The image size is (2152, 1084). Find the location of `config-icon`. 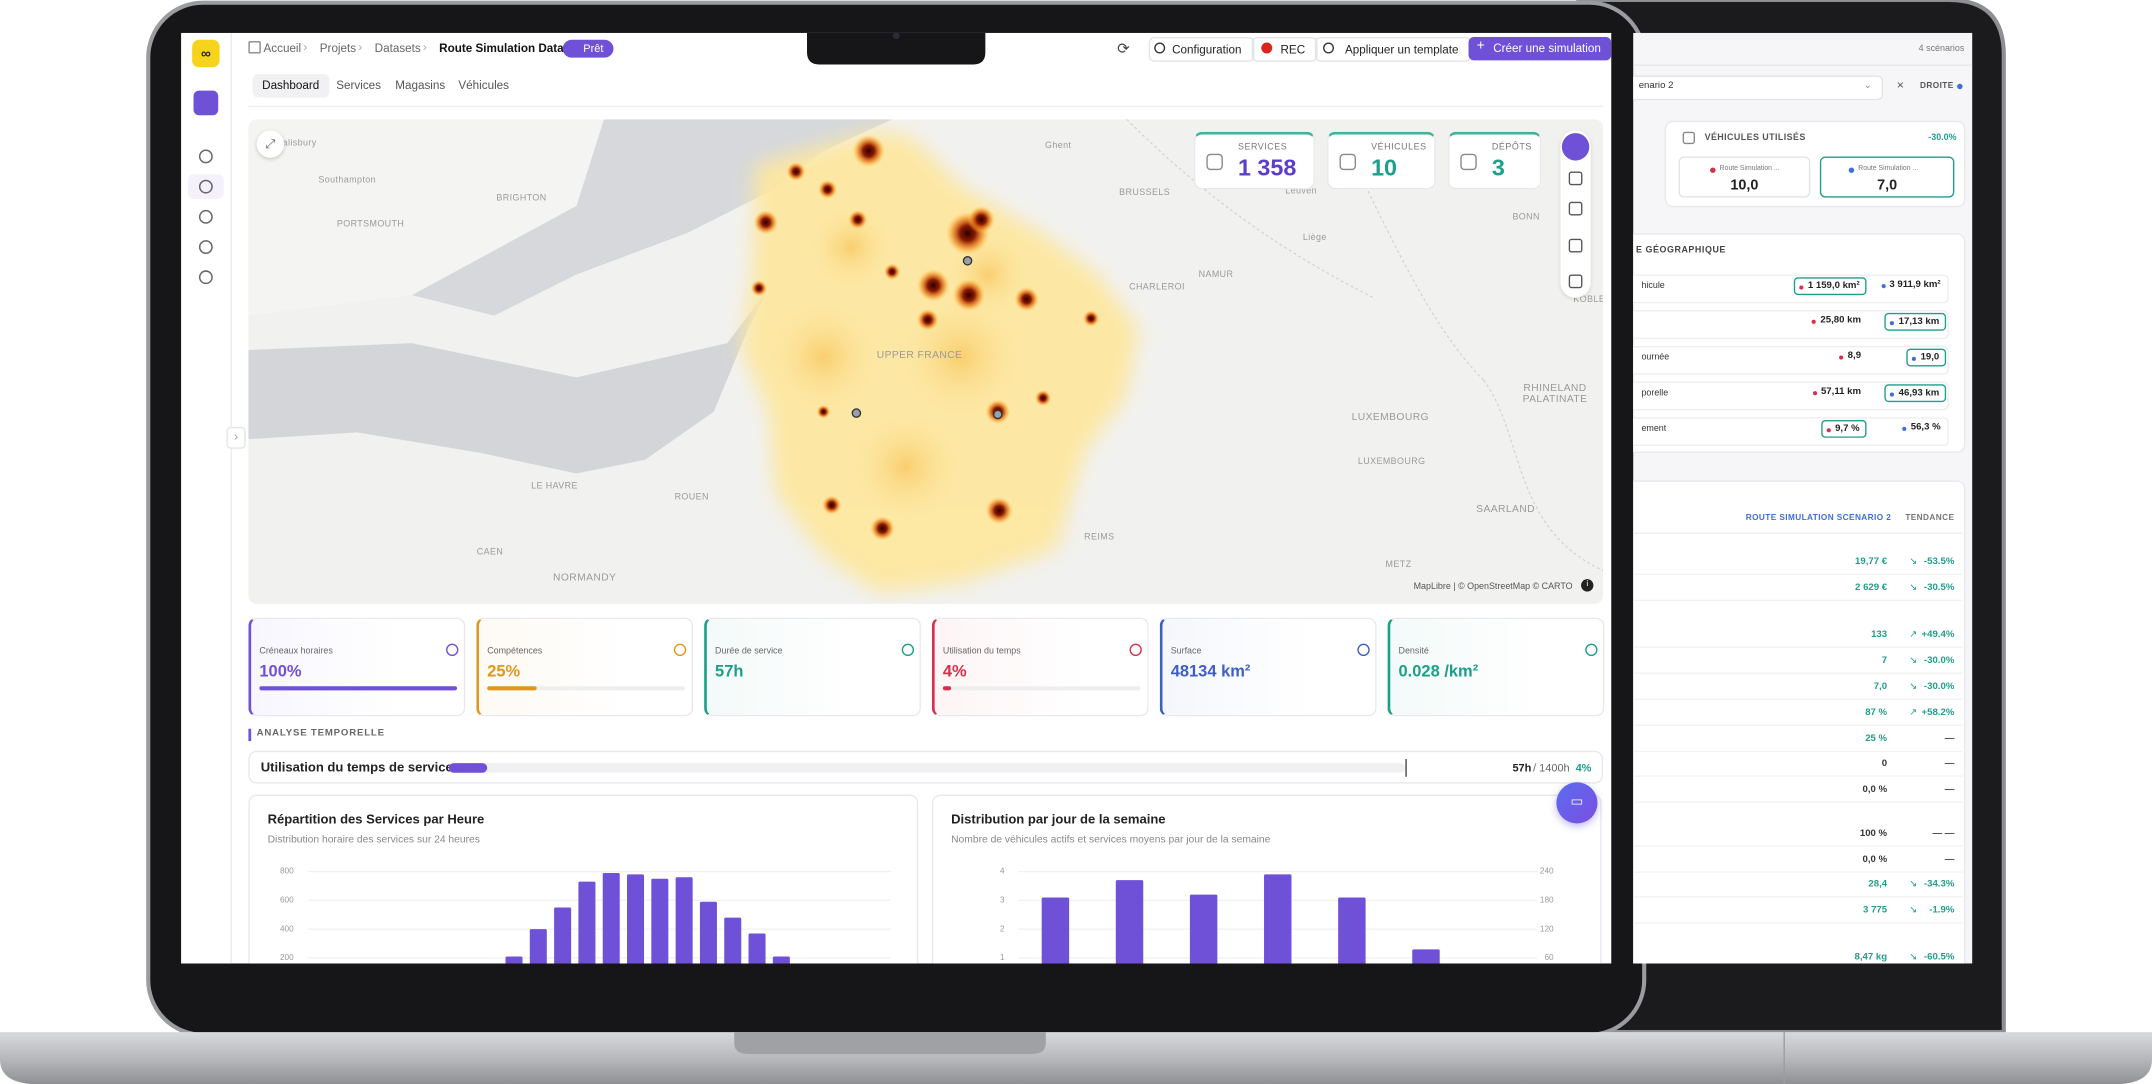

config-icon is located at coordinates (1160, 48).